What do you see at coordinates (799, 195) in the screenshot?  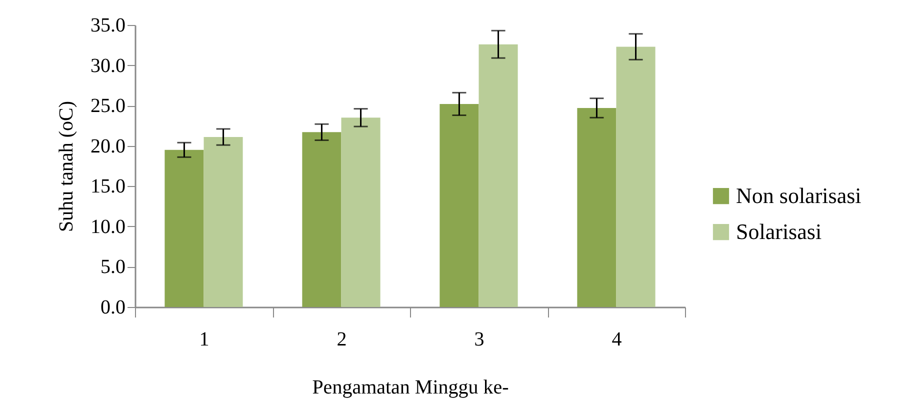 I see `legend-label: Non solarisasi` at bounding box center [799, 195].